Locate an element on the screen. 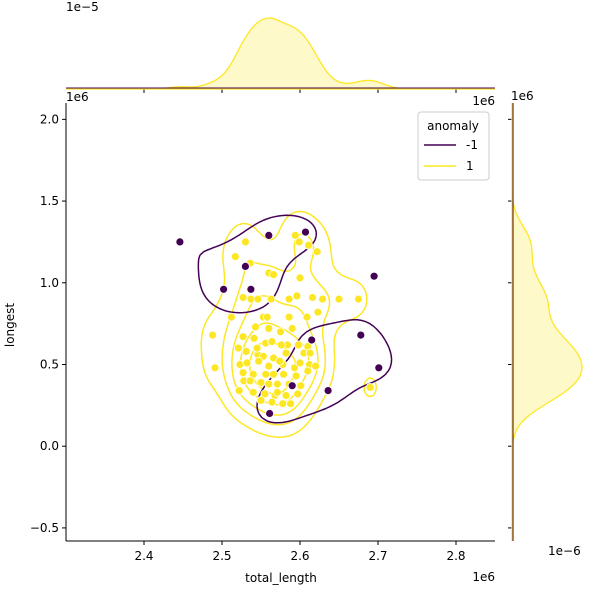 The width and height of the screenshot is (600, 600). y-offset-label: 1e6 is located at coordinates (77, 97).